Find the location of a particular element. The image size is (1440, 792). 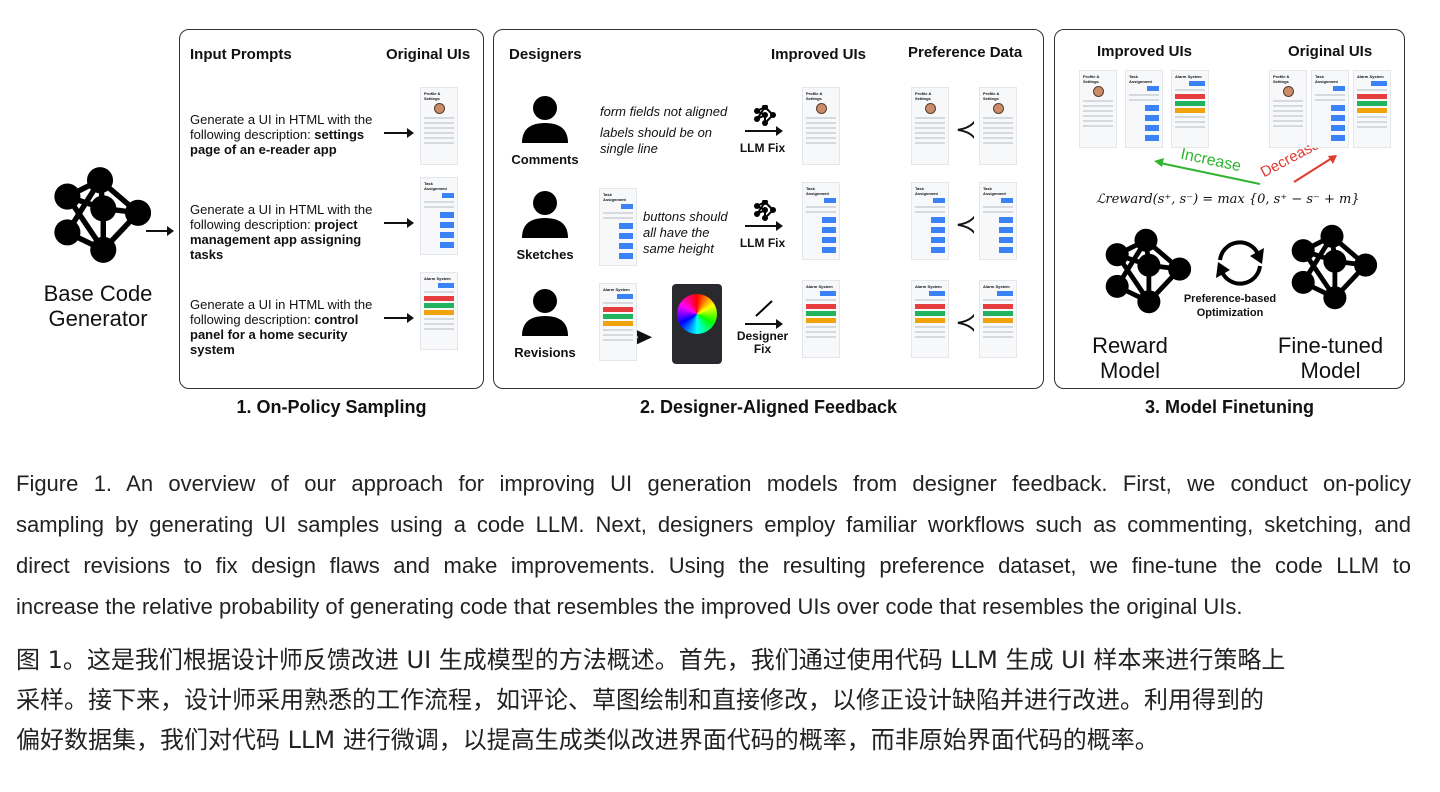

preference-symbol: ≺ is located at coordinates (966, 225).